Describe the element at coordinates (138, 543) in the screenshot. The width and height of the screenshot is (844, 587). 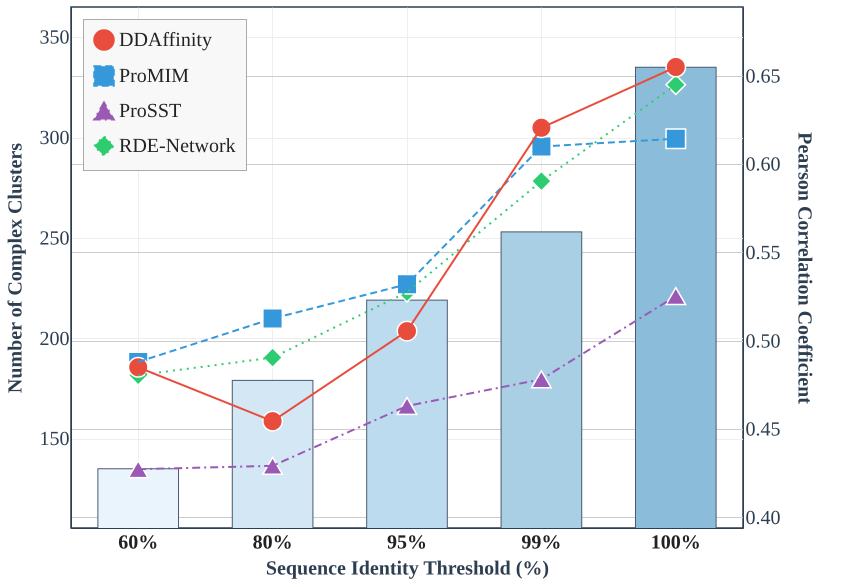
I see `x-tick-label: 60%` at that location.